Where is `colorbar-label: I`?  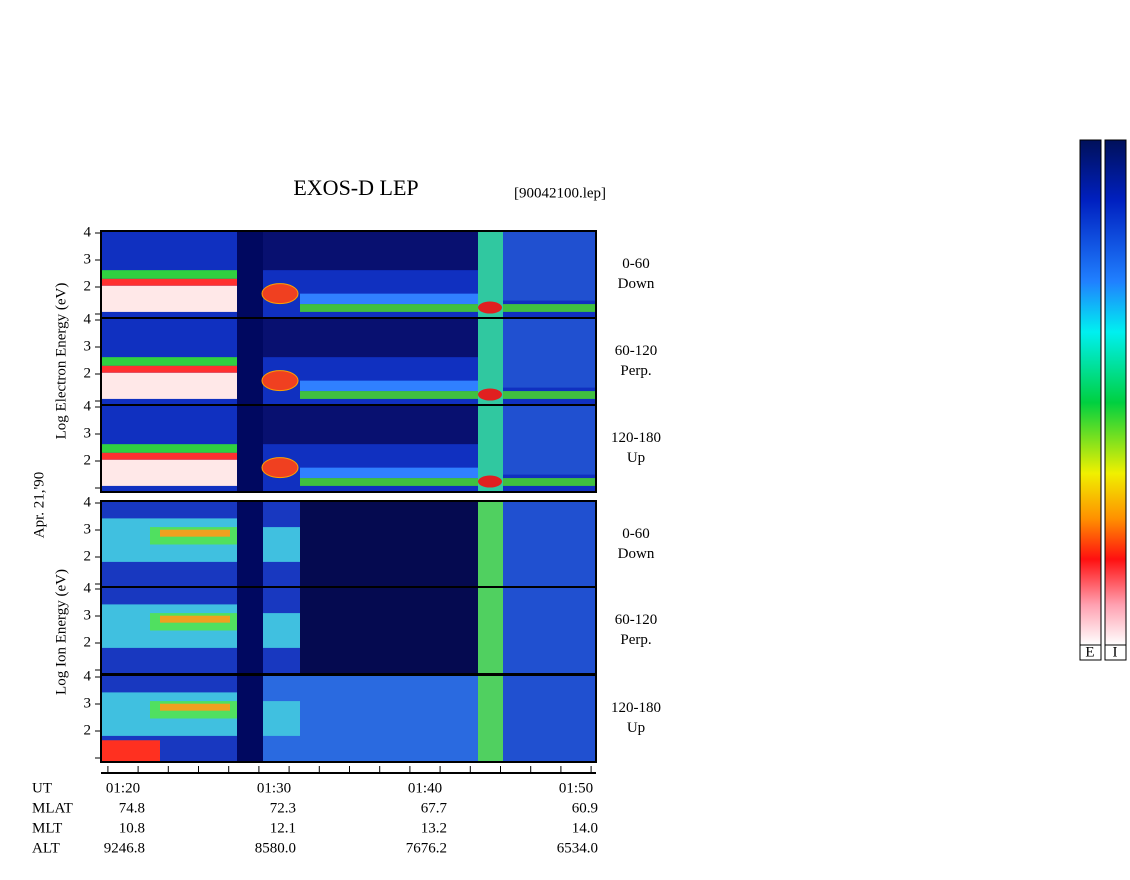
colorbar-label: I is located at coordinates (1115, 652).